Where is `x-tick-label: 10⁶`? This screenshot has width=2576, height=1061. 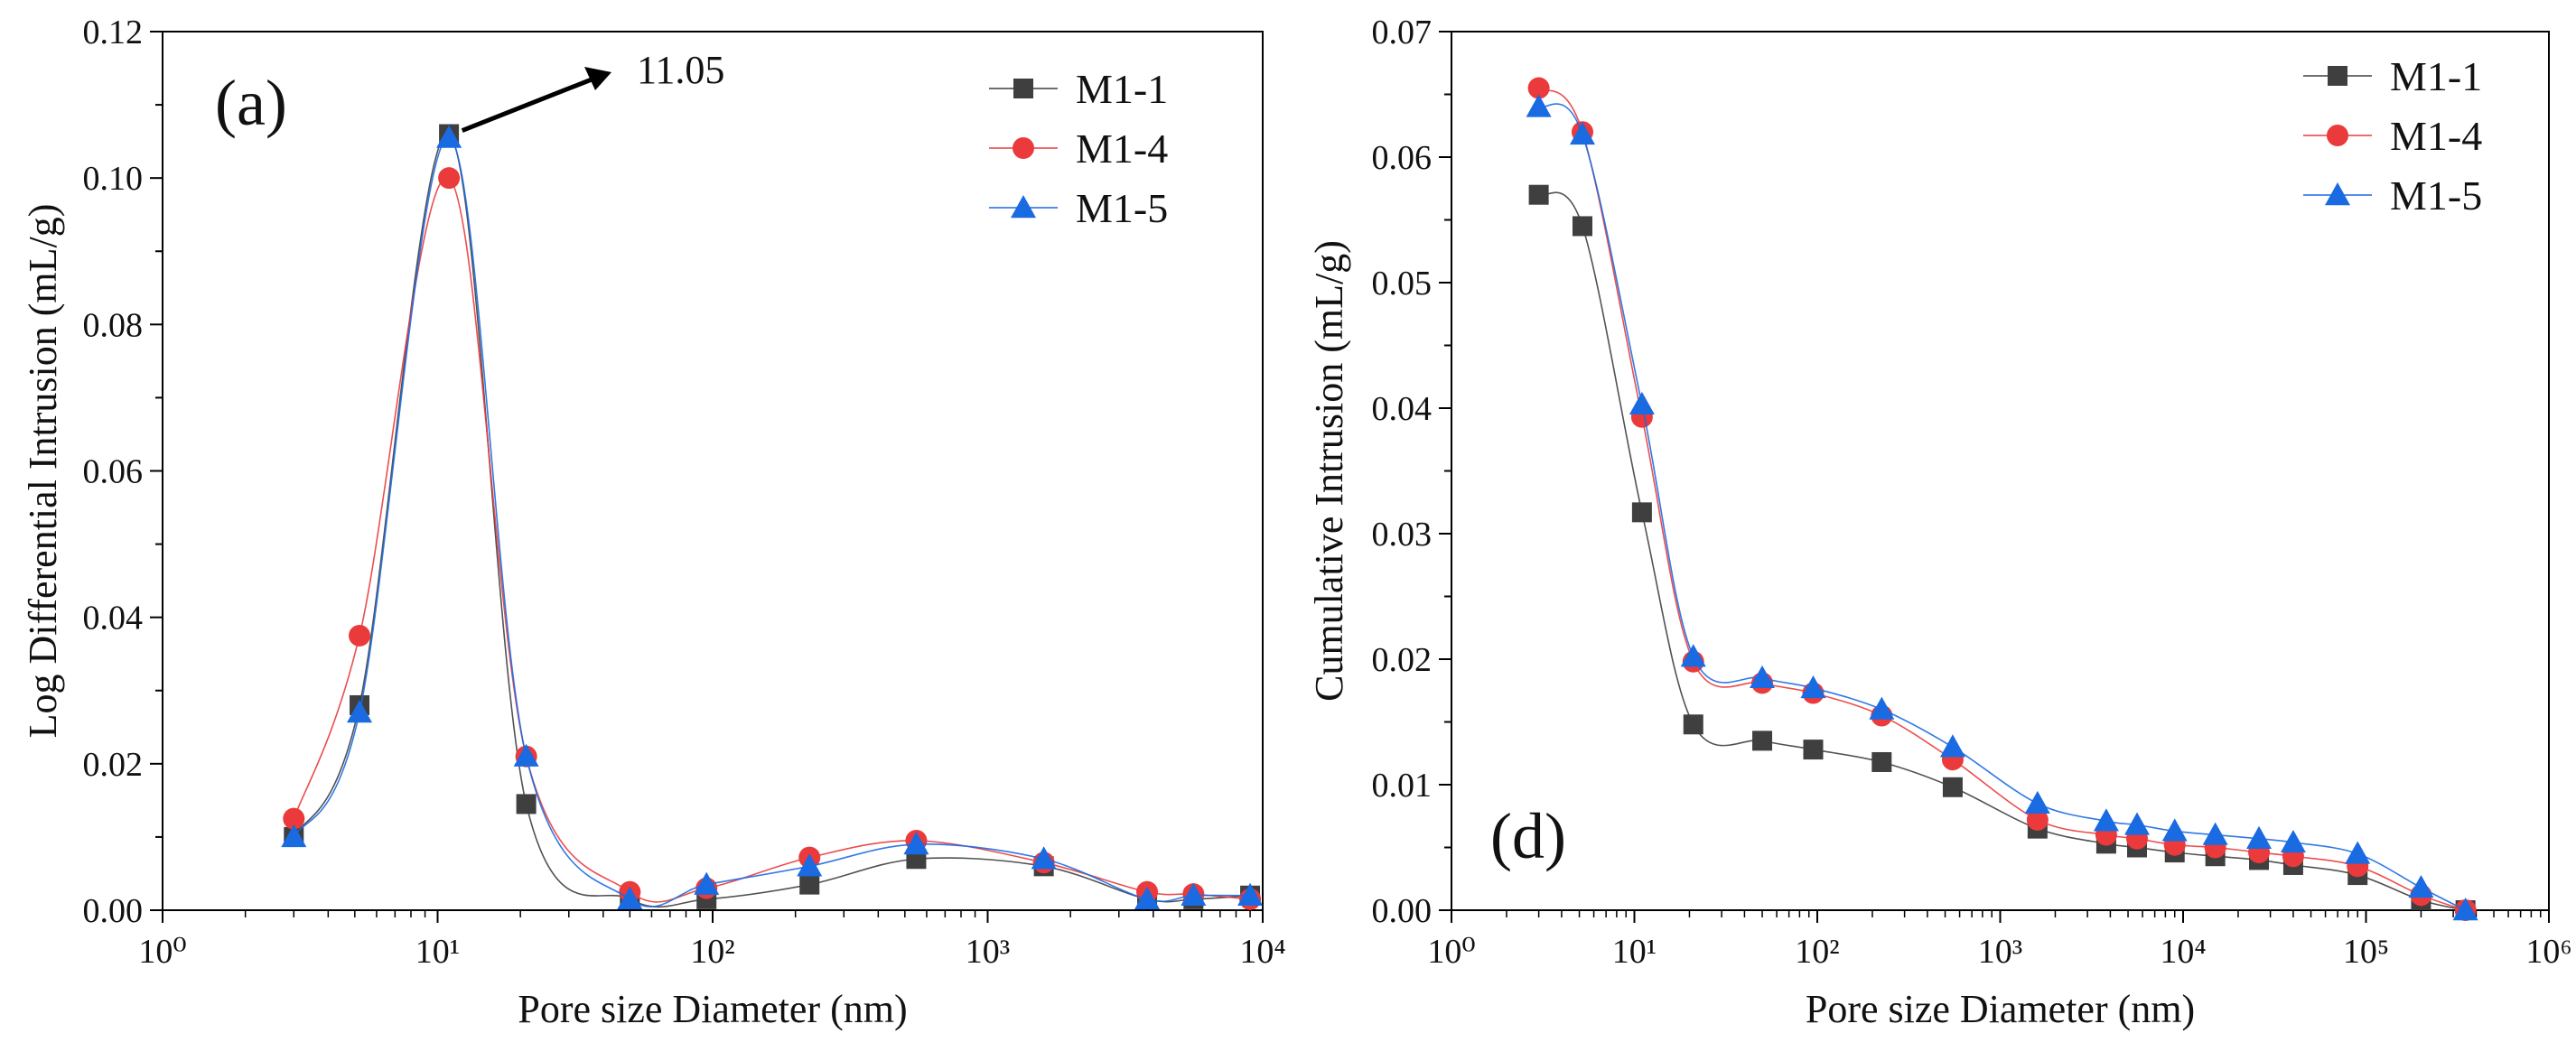 x-tick-label: 10⁶ is located at coordinates (2548, 952).